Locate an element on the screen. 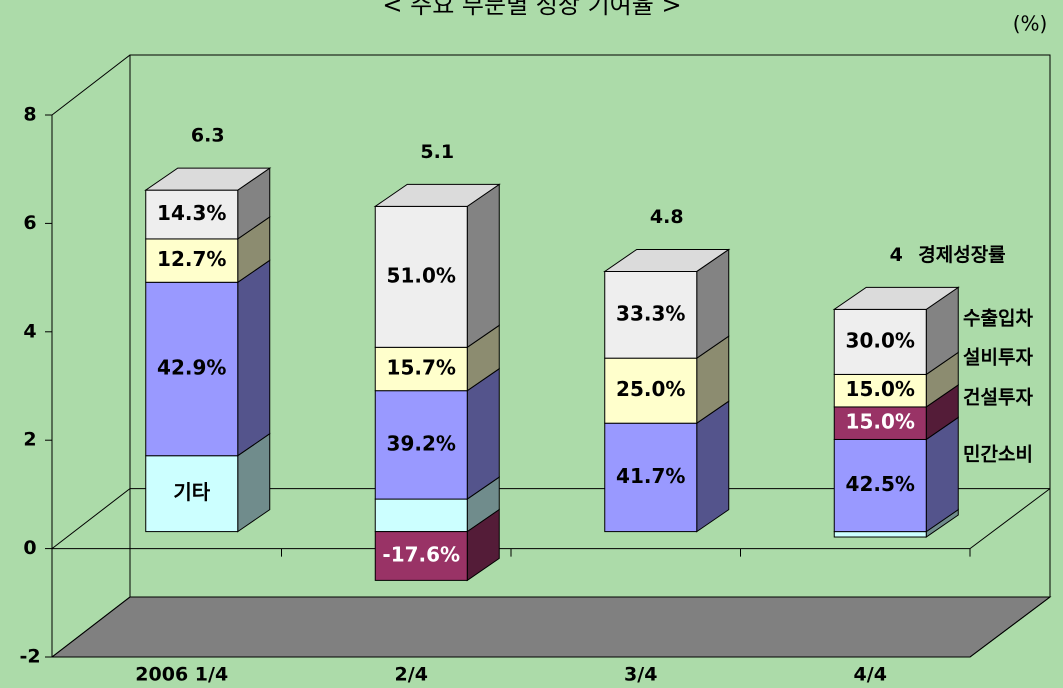  segment-label: 15.7% is located at coordinates (421, 368).